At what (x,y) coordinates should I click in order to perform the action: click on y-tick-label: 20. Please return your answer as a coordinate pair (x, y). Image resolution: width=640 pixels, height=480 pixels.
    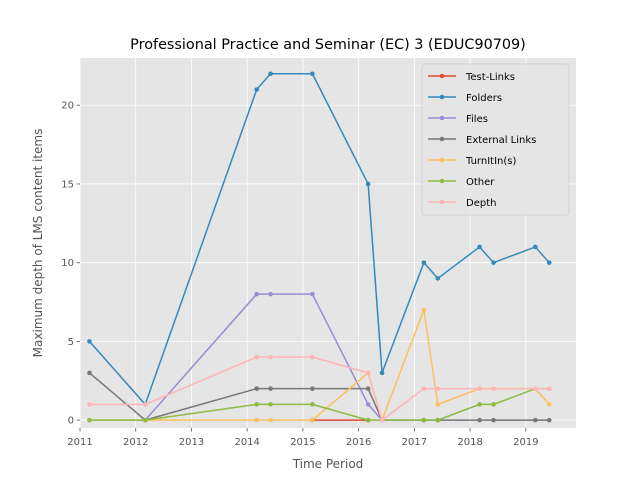
    Looking at the image, I should click on (67, 106).